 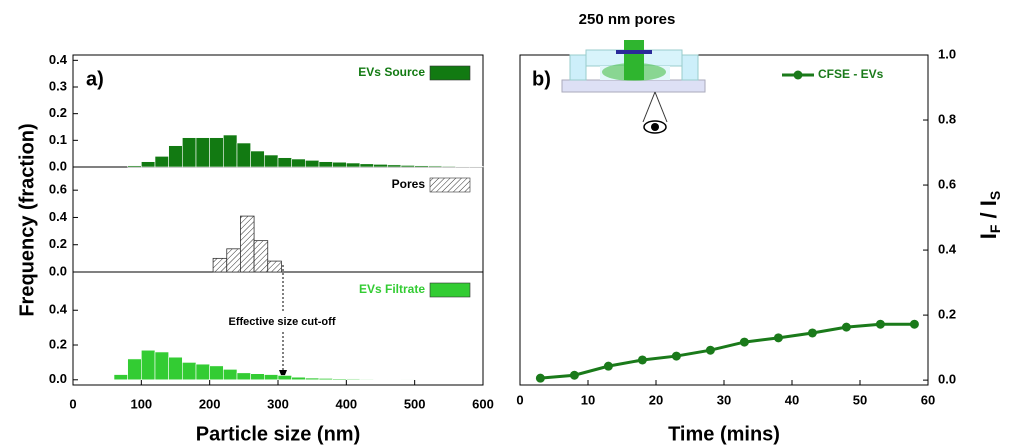 What do you see at coordinates (798, 75) in the screenshot?
I see `legend-marker` at bounding box center [798, 75].